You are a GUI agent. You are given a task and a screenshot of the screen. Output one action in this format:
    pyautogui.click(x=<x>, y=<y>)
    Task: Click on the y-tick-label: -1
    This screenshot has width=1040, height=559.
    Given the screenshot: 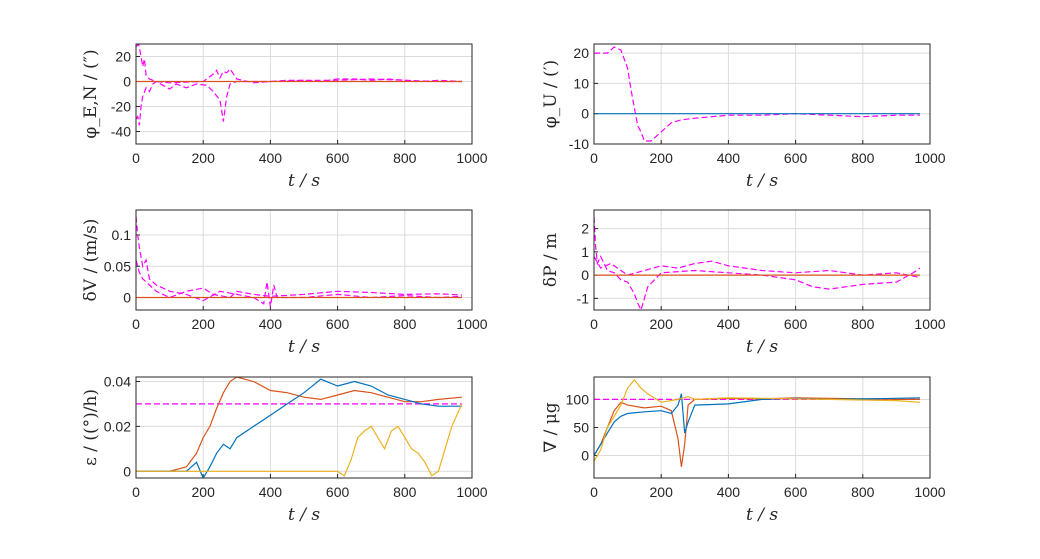 What is the action you would take?
    pyautogui.click(x=583, y=298)
    